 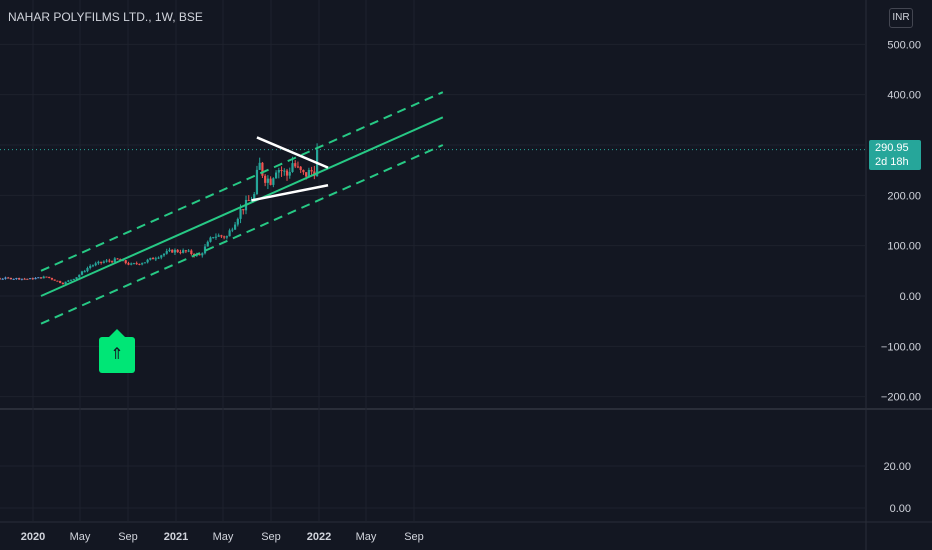 I want to click on time-axis: Sep2020MaySep2021MaySep2022MaySep, so click(x=212, y=537).